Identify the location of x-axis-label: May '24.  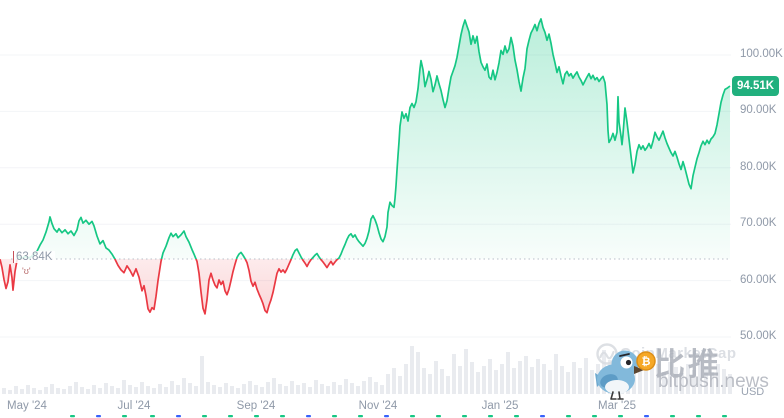
(27, 406).